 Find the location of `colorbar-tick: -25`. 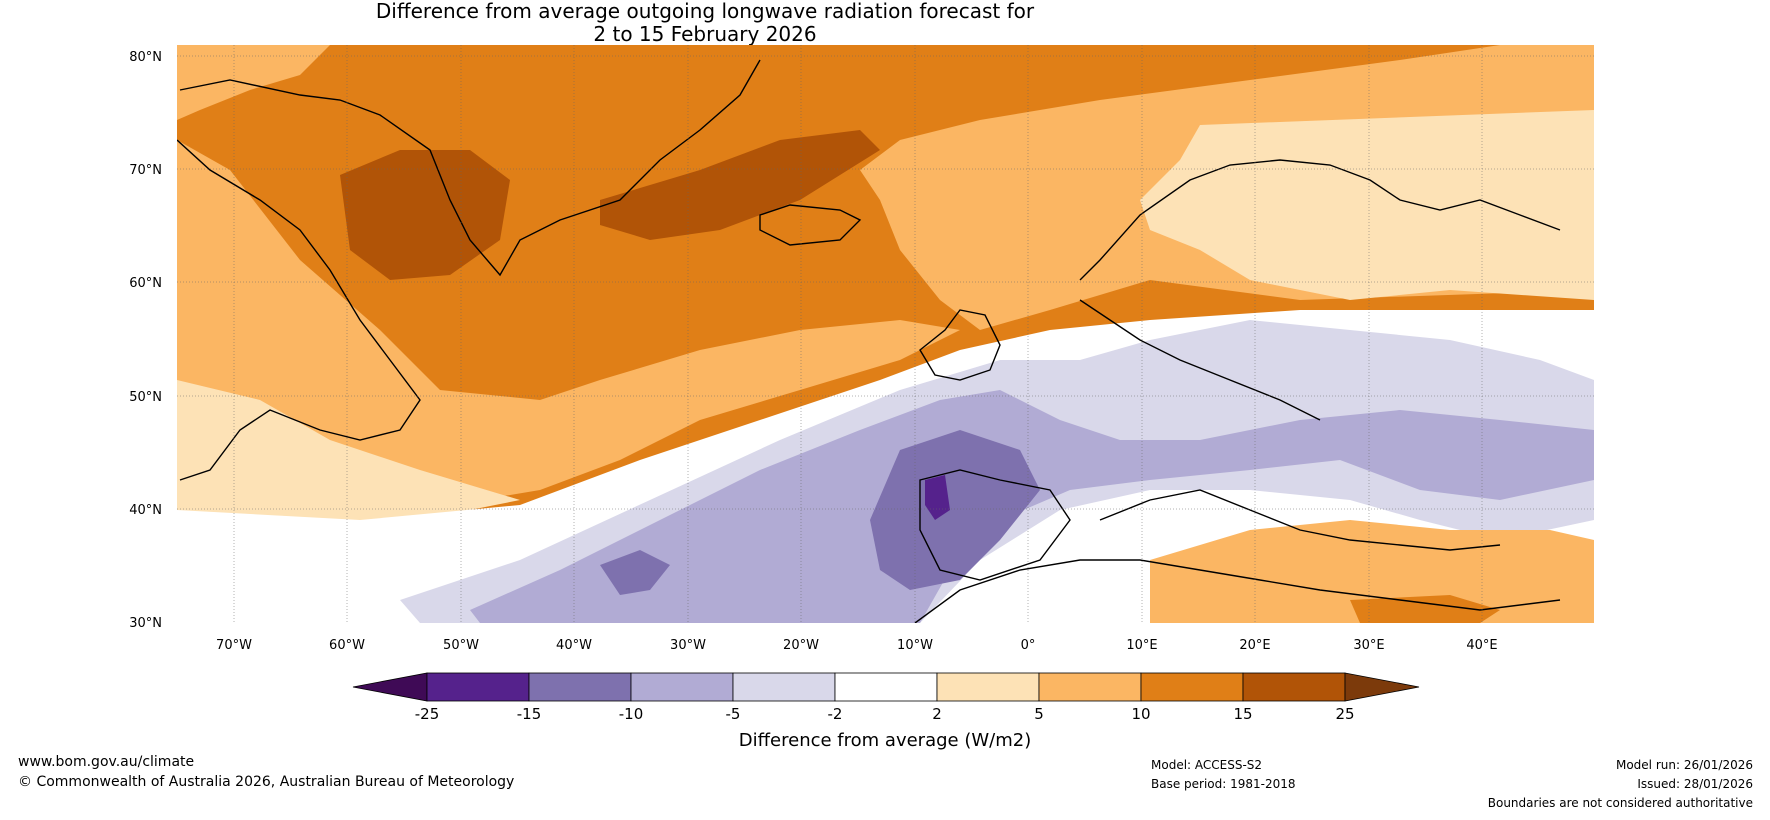

colorbar-tick: -25 is located at coordinates (427, 714).